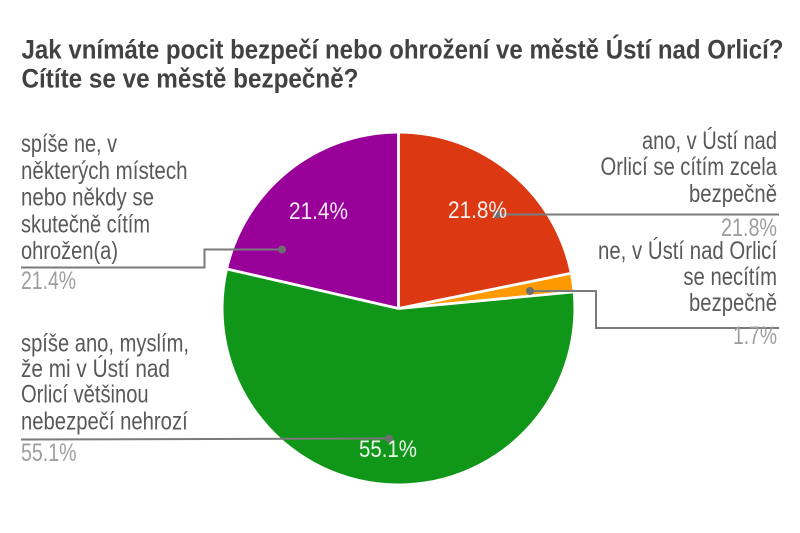 The width and height of the screenshot is (800, 533). What do you see at coordinates (689, 167) in the screenshot?
I see `svg-text: Orlicí se cítím zcela` at bounding box center [689, 167].